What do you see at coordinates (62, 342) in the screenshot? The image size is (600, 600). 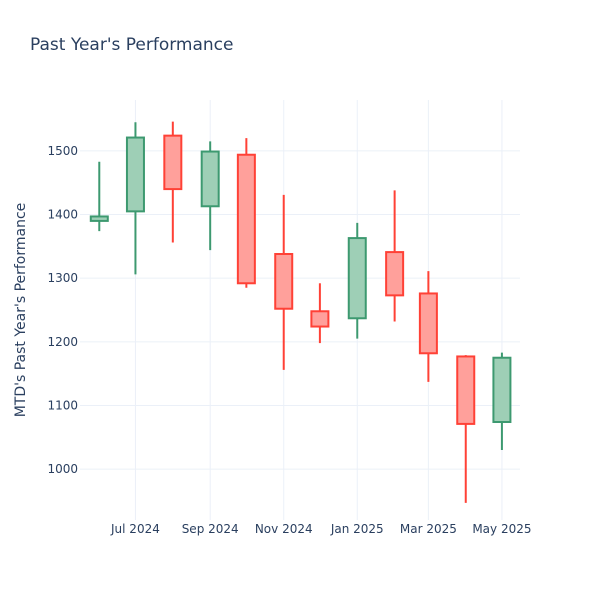 I see `y-tick-label: 1200` at bounding box center [62, 342].